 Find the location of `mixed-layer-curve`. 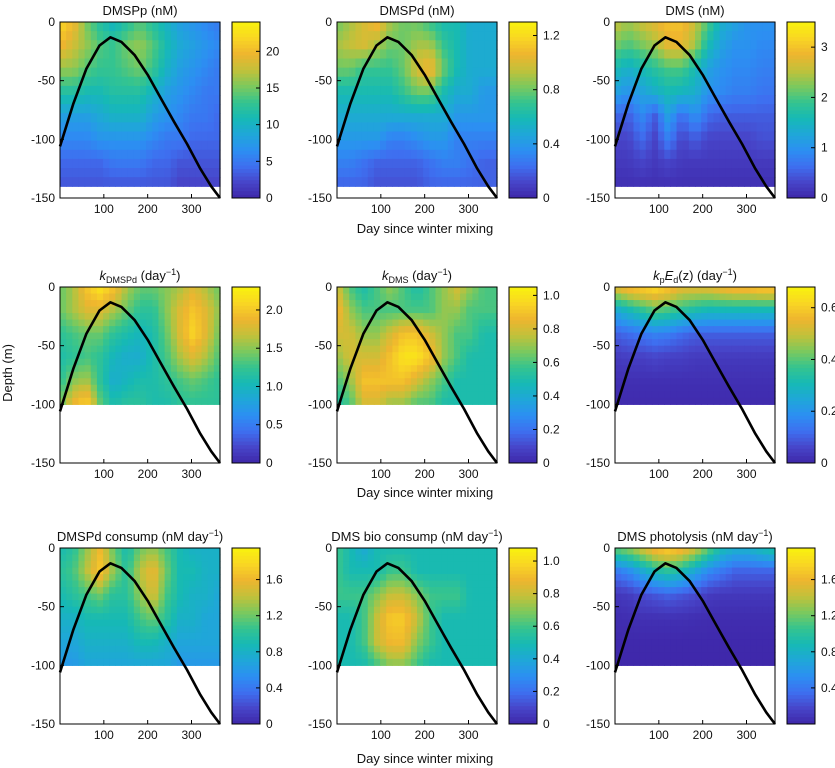

mixed-layer-curve is located at coordinates (140, 382).